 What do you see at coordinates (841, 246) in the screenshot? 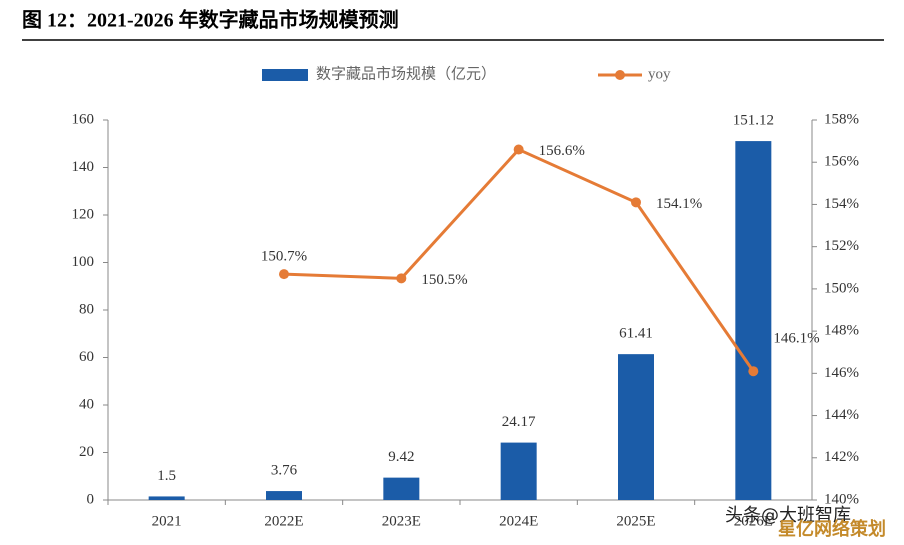
I see `y2-tick-label: 152%` at bounding box center [841, 246].